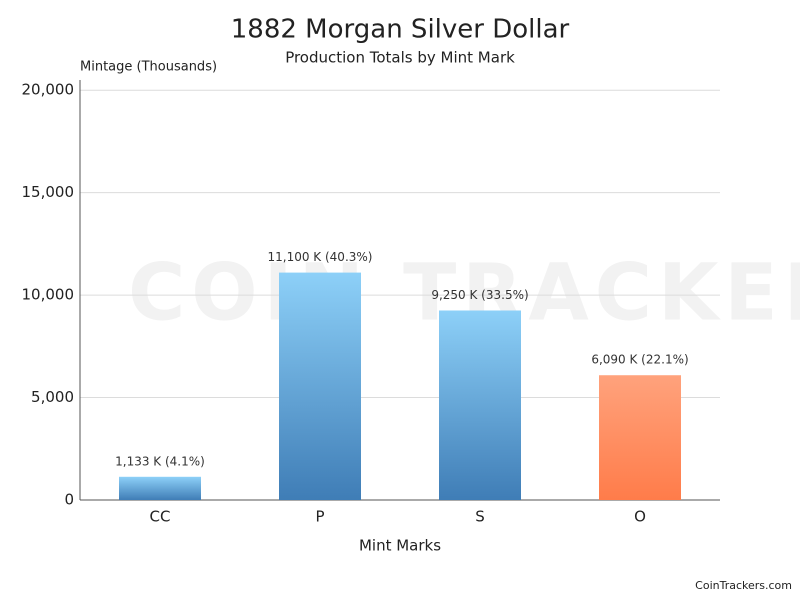 This screenshot has height=600, width=800. What do you see at coordinates (52, 397) in the screenshot?
I see `y-tick-label: 5,000` at bounding box center [52, 397].